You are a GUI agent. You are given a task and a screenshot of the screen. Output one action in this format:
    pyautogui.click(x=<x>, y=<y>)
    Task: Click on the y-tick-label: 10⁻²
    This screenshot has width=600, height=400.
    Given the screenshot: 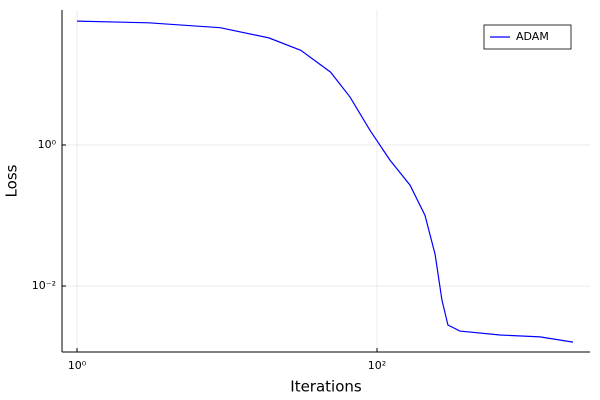 What is the action you would take?
    pyautogui.click(x=44, y=285)
    